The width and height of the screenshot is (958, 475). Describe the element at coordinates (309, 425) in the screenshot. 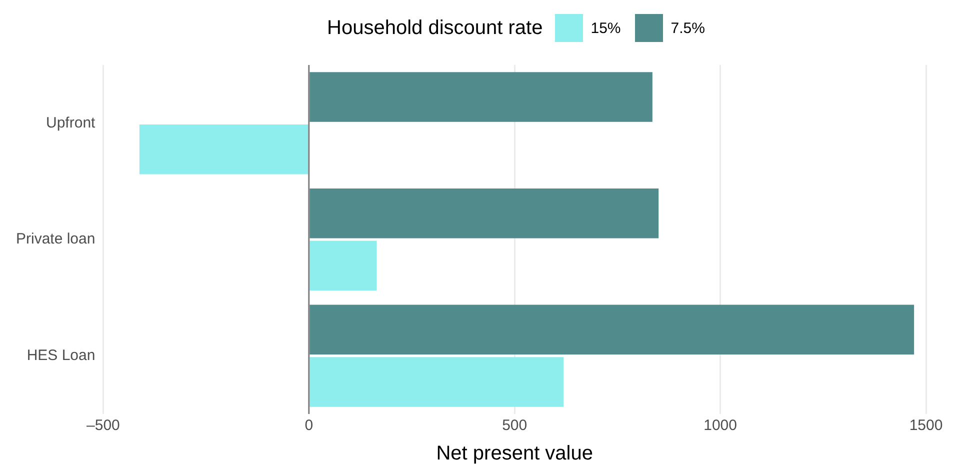

I see `x-tick-label: 0` at that location.